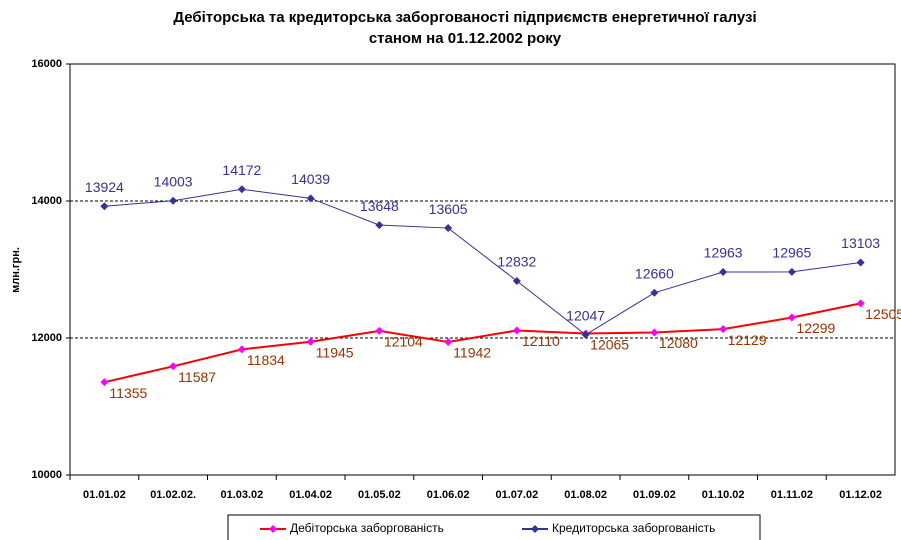 The width and height of the screenshot is (901, 540). What do you see at coordinates (335, 352) in the screenshot?
I see `data-label: 11945` at bounding box center [335, 352].